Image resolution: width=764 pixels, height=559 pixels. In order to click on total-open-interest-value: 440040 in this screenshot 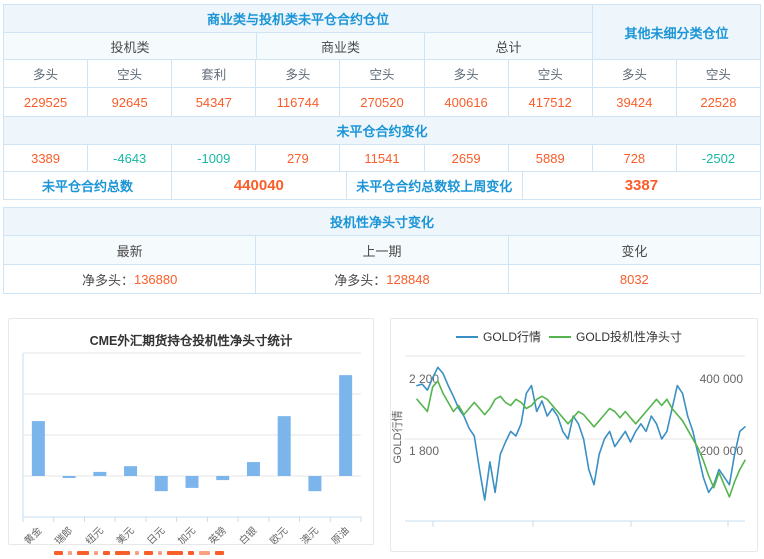, I will do `click(258, 185)`.